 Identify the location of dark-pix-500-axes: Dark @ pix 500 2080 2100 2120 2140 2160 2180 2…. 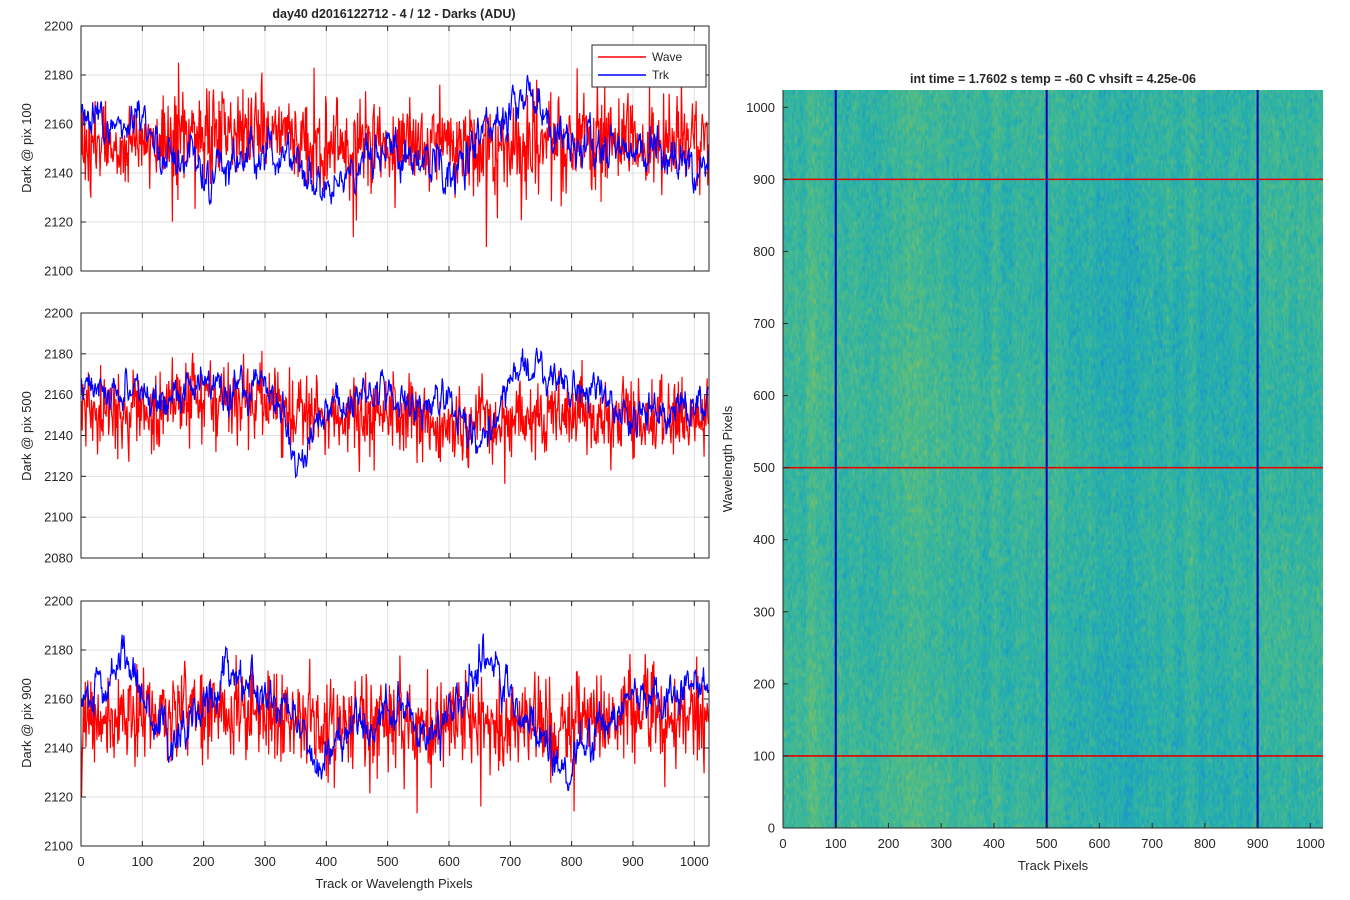
(364, 436).